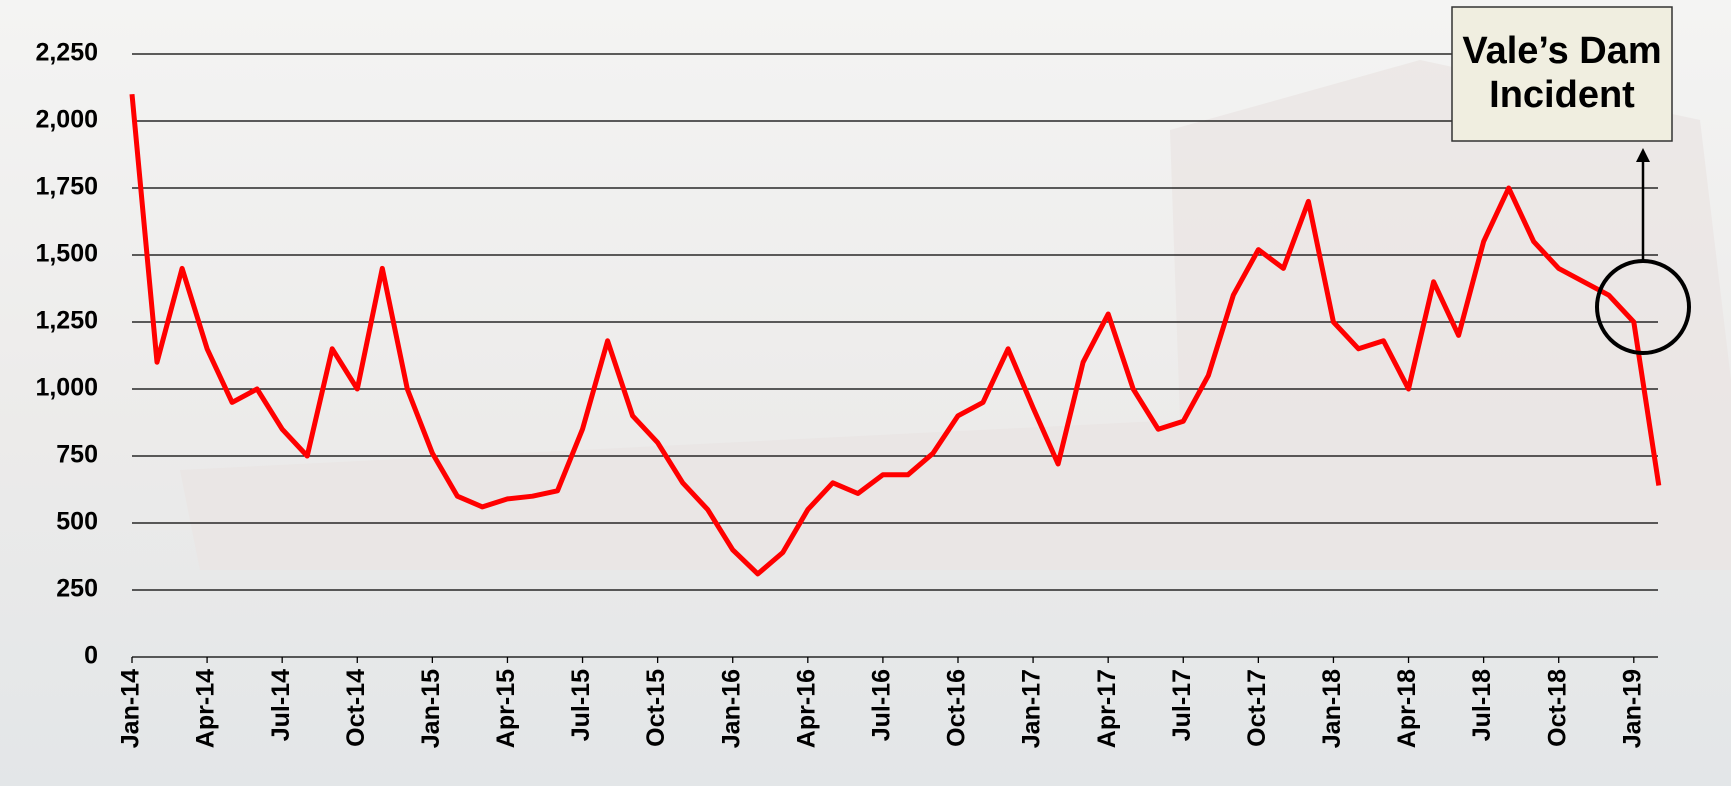  I want to click on x-tick-label: Oct-18, so click(1557, 708).